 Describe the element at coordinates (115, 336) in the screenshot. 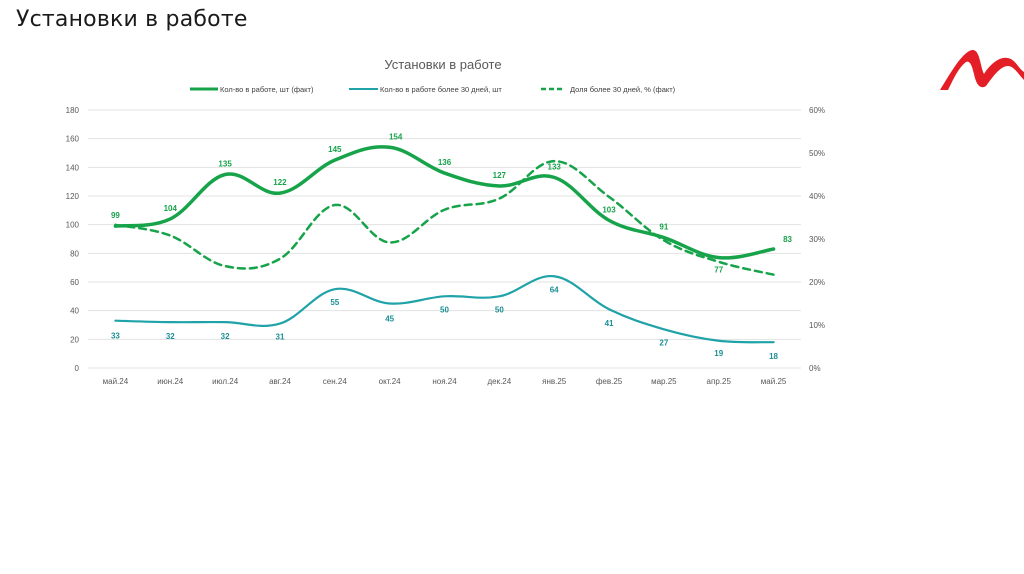

I see `data-label-series-2: 33` at that location.